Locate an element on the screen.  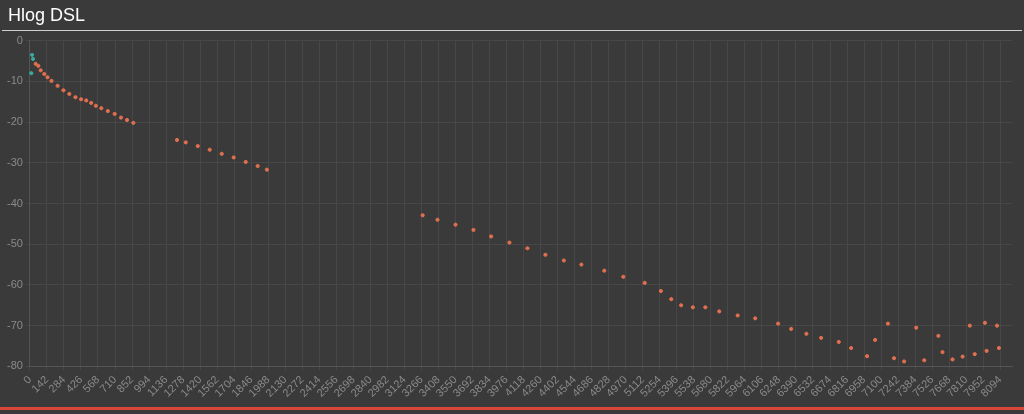
y-tick-label: -40 is located at coordinates (14, 202).